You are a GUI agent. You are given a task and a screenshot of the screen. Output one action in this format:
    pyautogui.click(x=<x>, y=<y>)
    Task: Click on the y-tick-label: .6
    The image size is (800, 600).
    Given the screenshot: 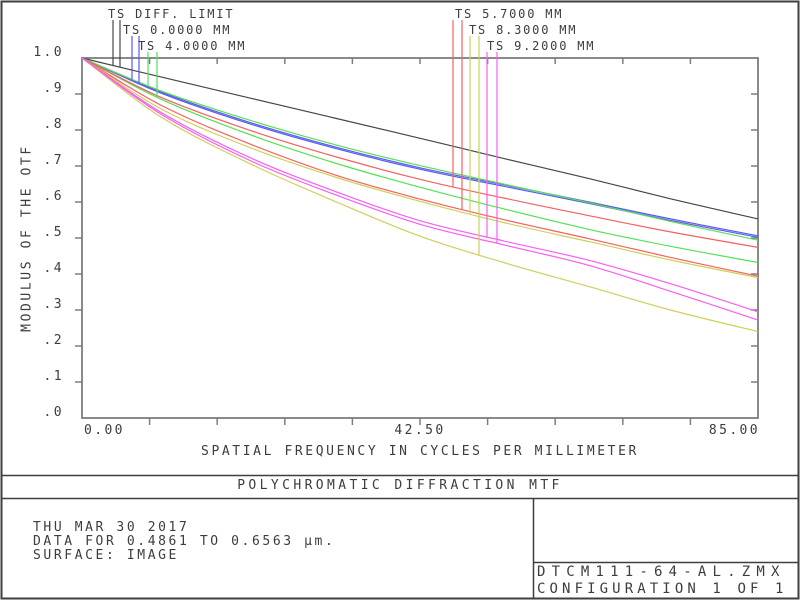 What is the action you would take?
    pyautogui.click(x=53, y=196)
    